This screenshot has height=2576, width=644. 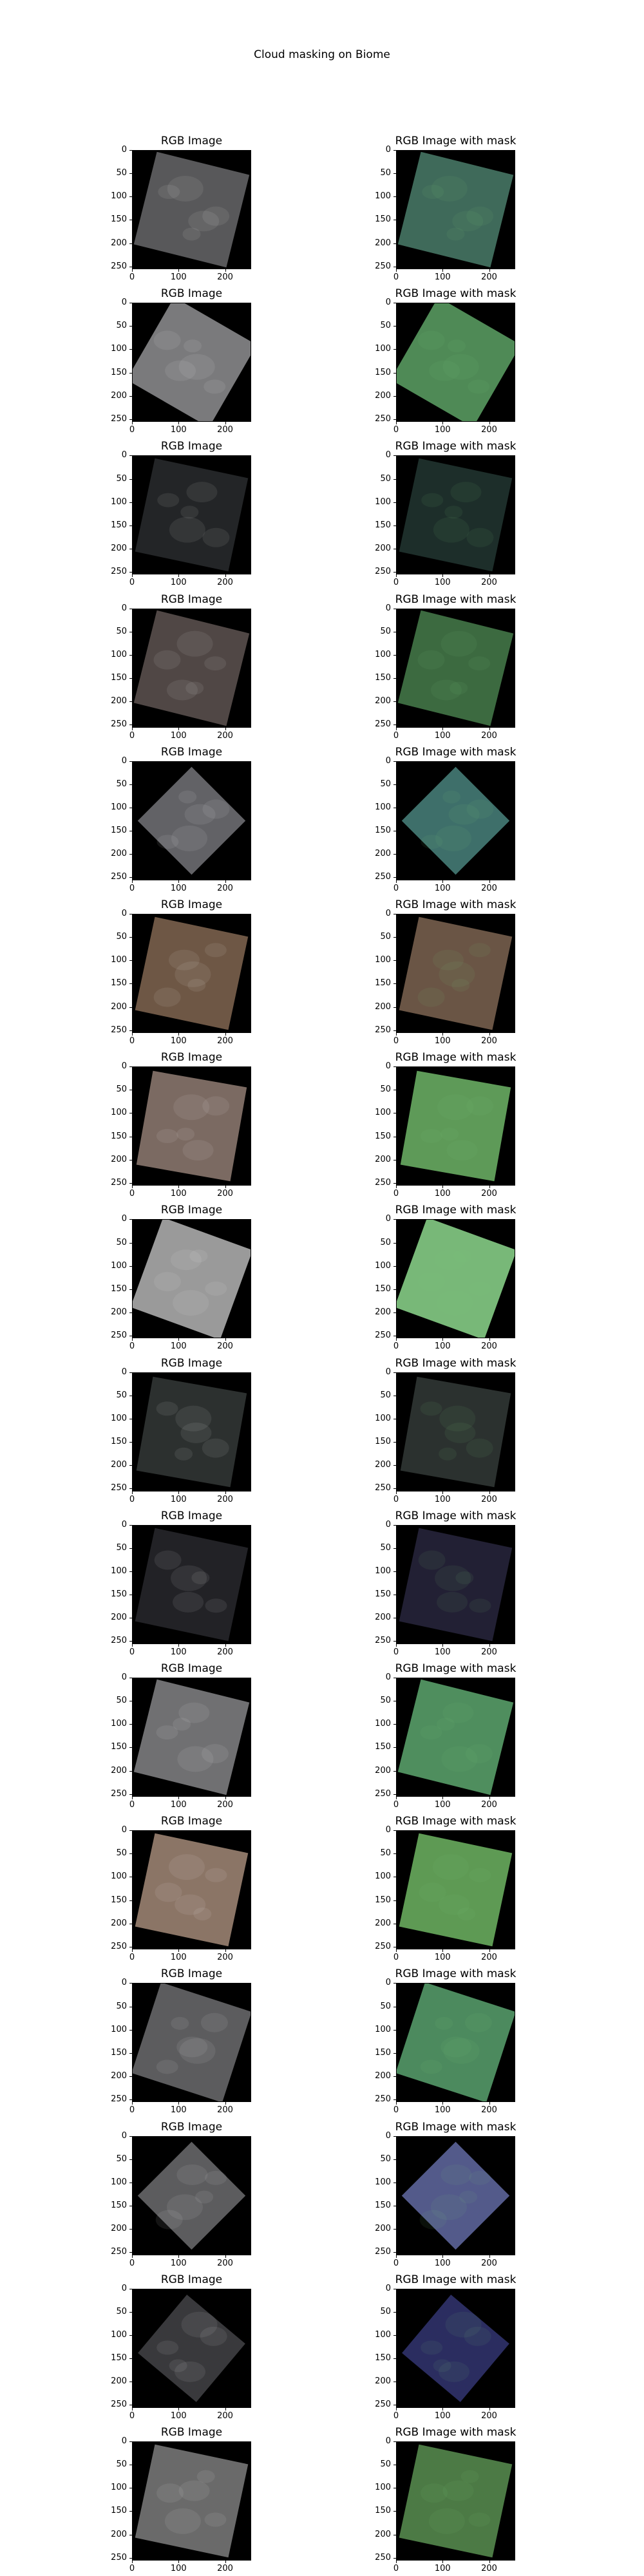 What do you see at coordinates (455, 1210) in the screenshot?
I see `subplot-title: RGB Image with mask` at bounding box center [455, 1210].